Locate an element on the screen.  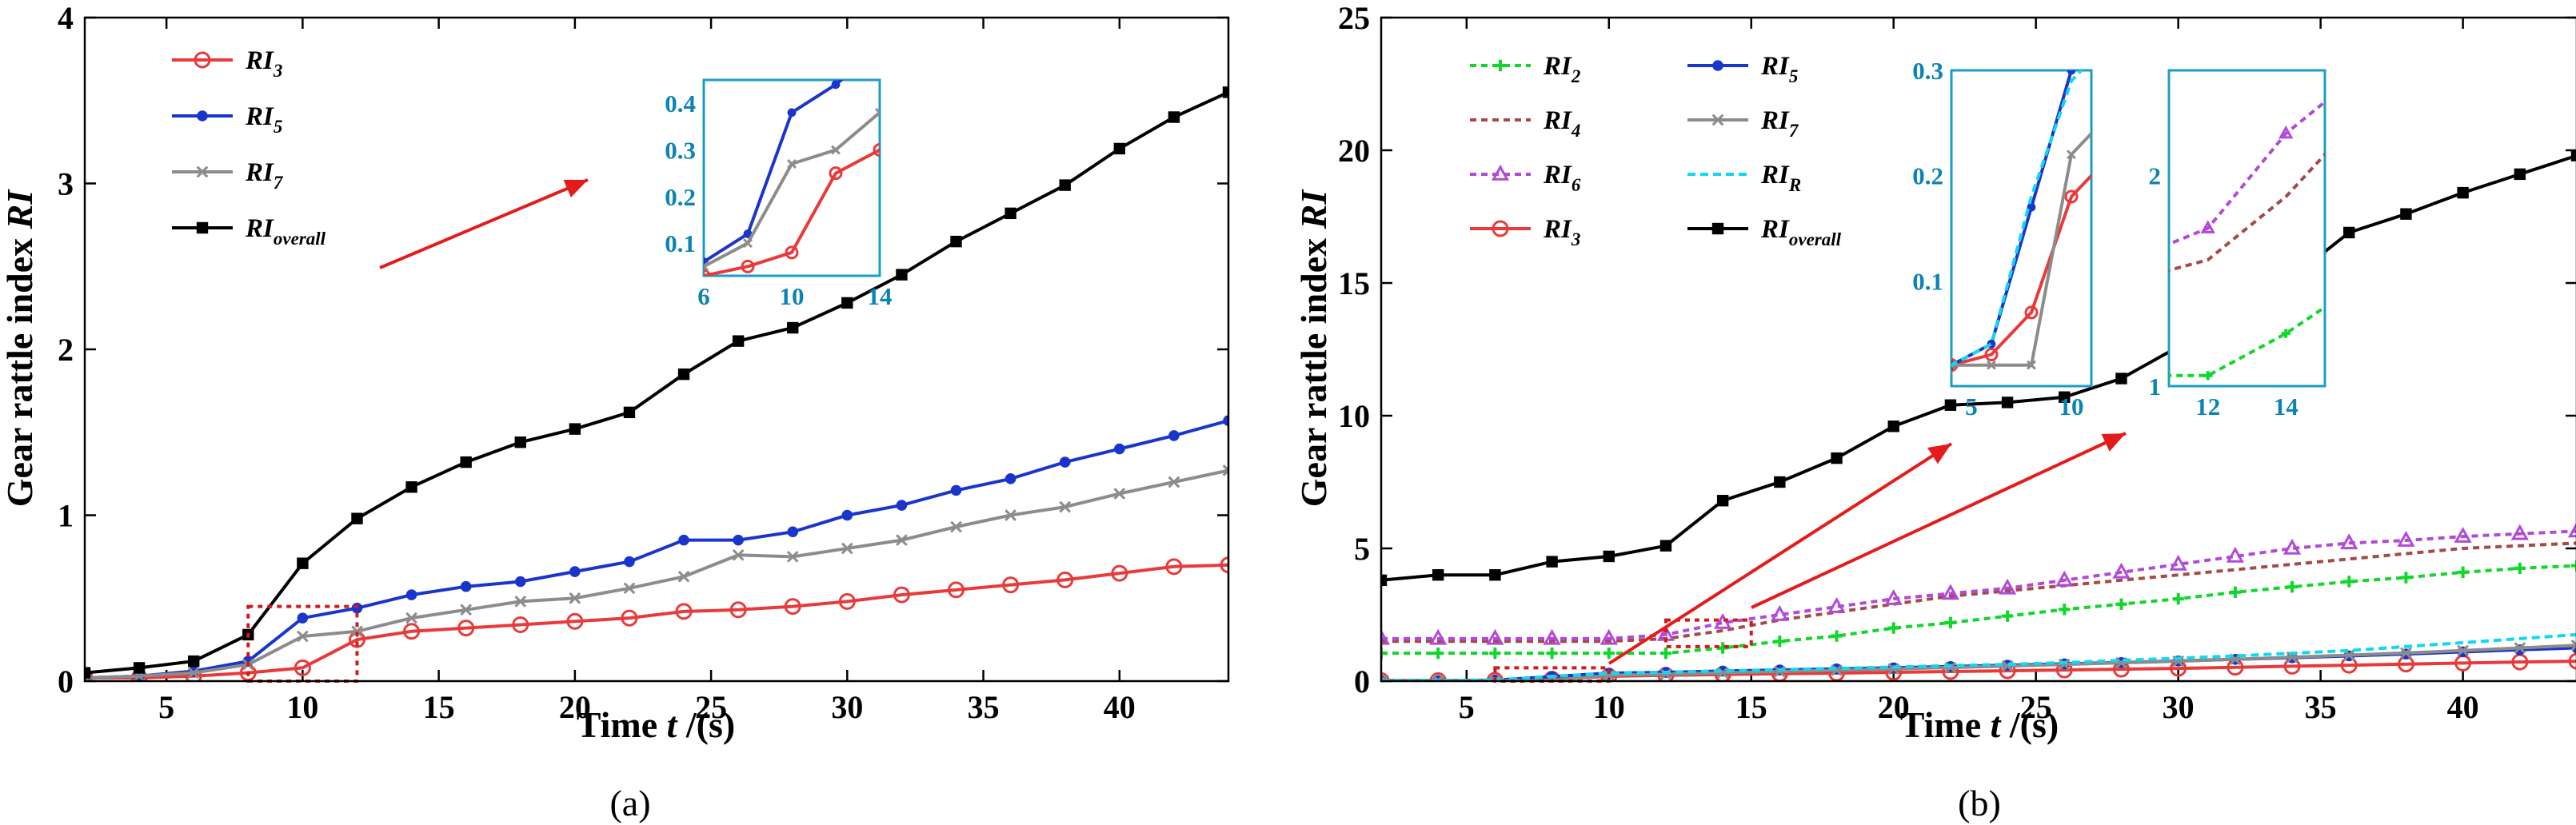
panel-a-inset-0-line-ri5 is located at coordinates (774, 172).